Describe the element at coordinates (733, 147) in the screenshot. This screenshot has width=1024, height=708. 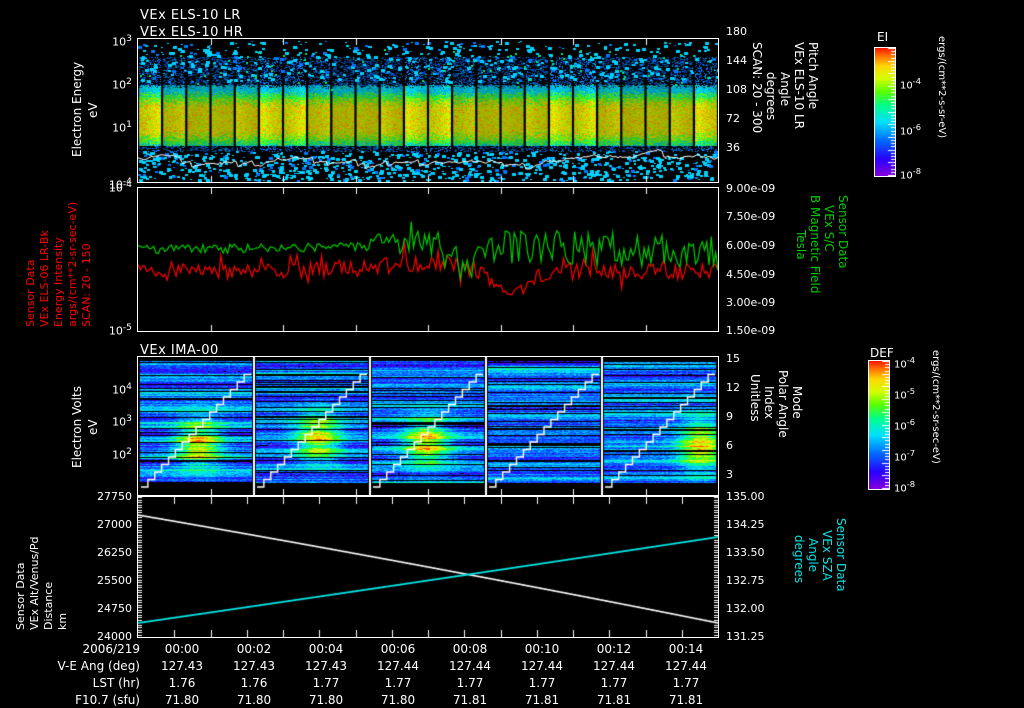
I see `panel1-y2tick-4: 36` at that location.